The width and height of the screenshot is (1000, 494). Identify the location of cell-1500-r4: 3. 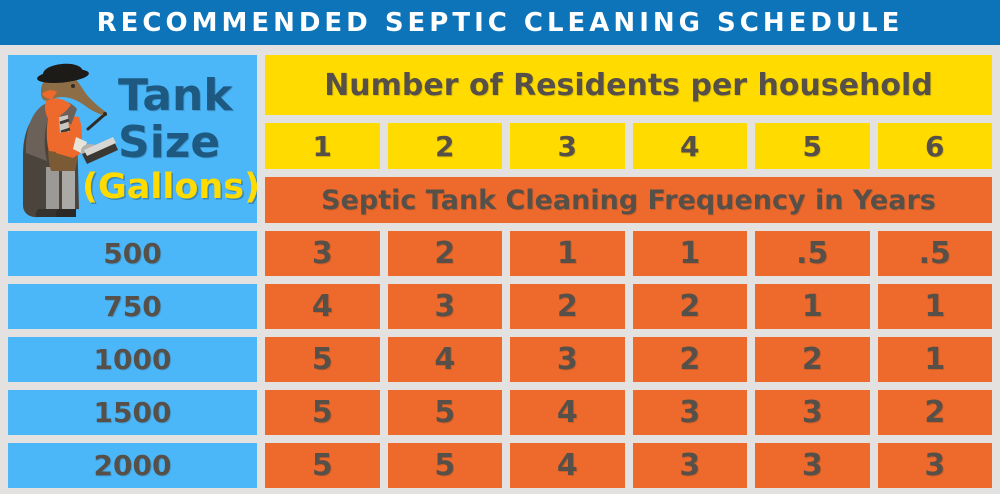
(689, 412).